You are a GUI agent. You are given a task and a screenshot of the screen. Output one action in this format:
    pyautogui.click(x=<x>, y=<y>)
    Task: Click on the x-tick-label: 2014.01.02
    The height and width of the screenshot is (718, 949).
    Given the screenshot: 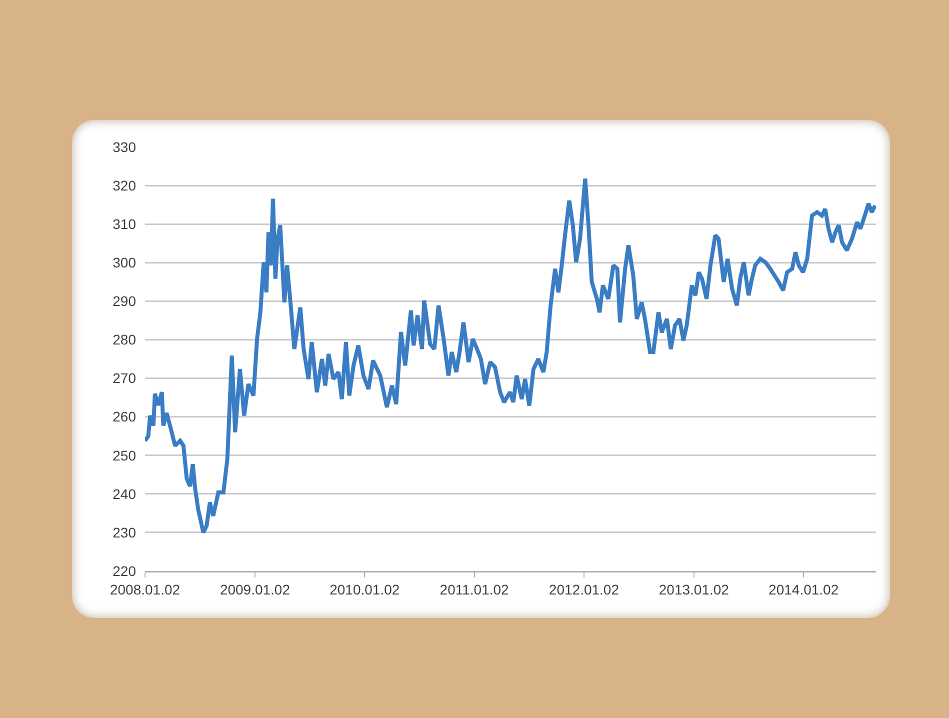 What is the action you would take?
    pyautogui.click(x=803, y=589)
    